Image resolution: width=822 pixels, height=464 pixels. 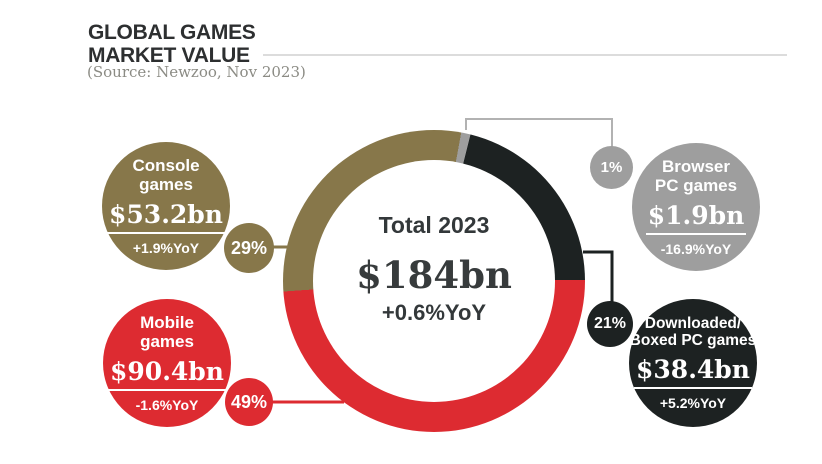 I want to click on bubble-mobile-name: Mobile games, so click(x=167, y=332).